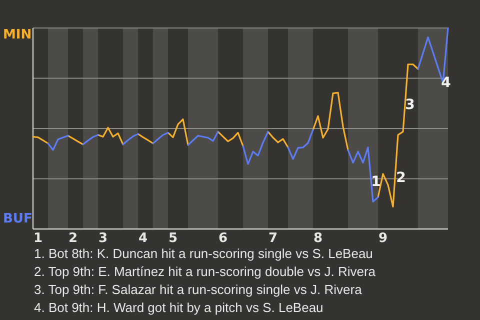 The image size is (480, 320). What do you see at coordinates (205, 271) in the screenshot?
I see `text: 2. Top 9th: E. Martínez hit a run-scoring double vs J. Rivera` at bounding box center [205, 271].